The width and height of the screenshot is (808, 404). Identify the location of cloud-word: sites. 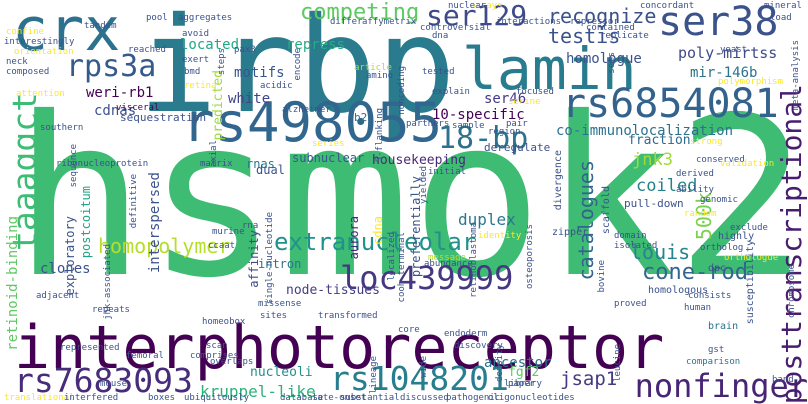
(274, 316).